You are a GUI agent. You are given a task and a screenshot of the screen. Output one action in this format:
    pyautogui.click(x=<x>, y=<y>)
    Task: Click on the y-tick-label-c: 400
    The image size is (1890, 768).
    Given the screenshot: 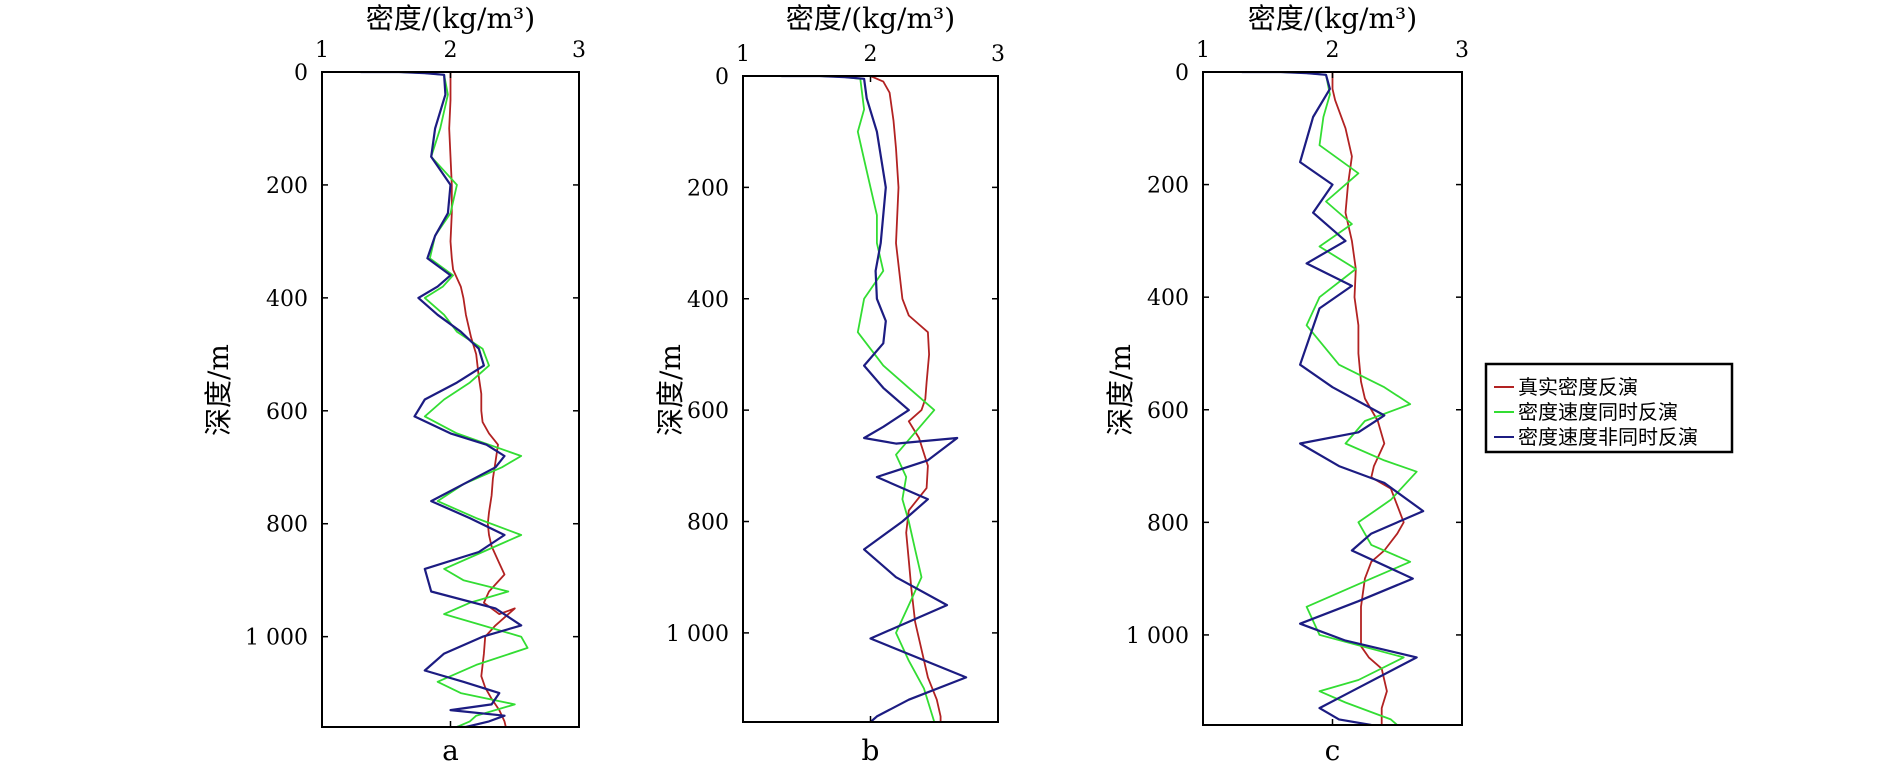 What is the action you would take?
    pyautogui.click(x=1168, y=298)
    